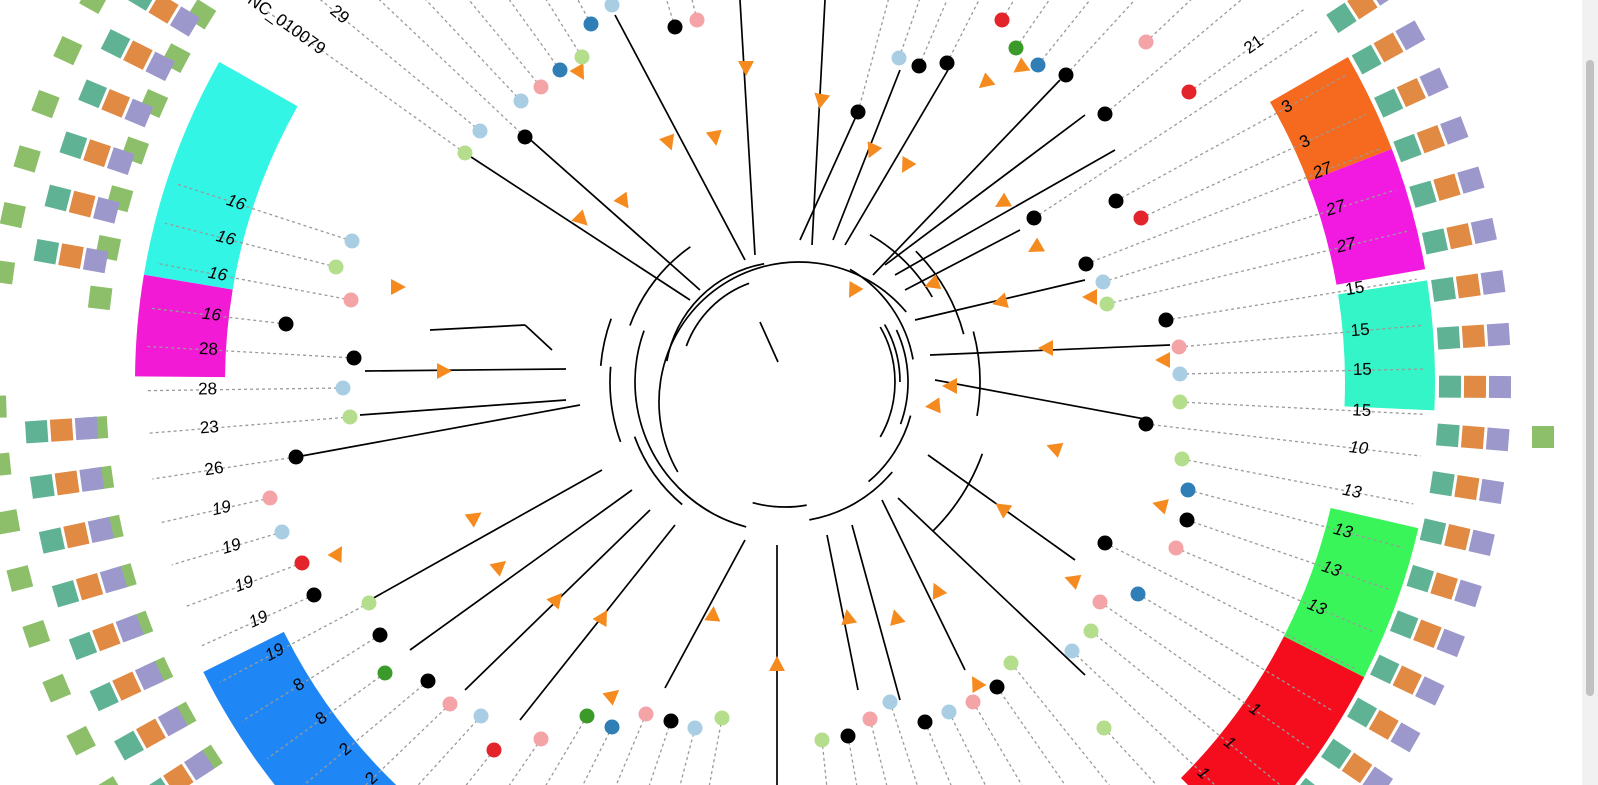 This screenshot has height=785, width=1598. I want to click on vertical-scrollbar, so click(1590, 392).